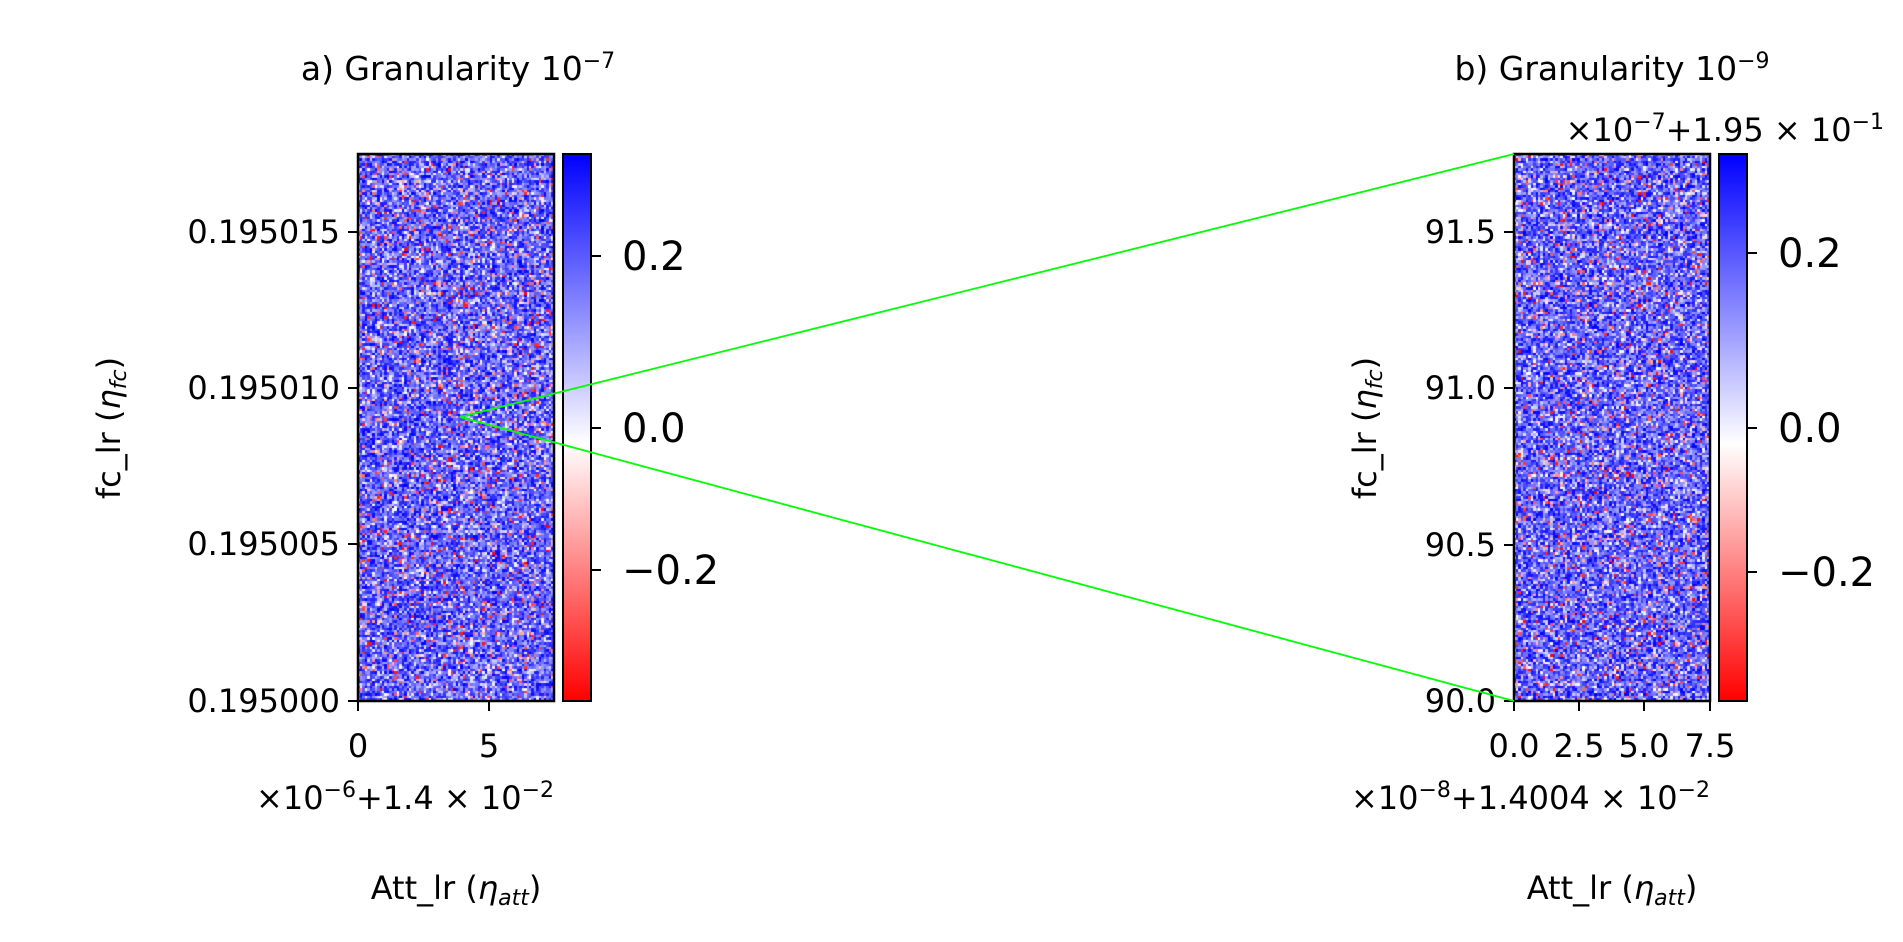 This screenshot has height=942, width=1903. I want to click on colorbar-tick-label-b: 0.0, so click(1810, 429).